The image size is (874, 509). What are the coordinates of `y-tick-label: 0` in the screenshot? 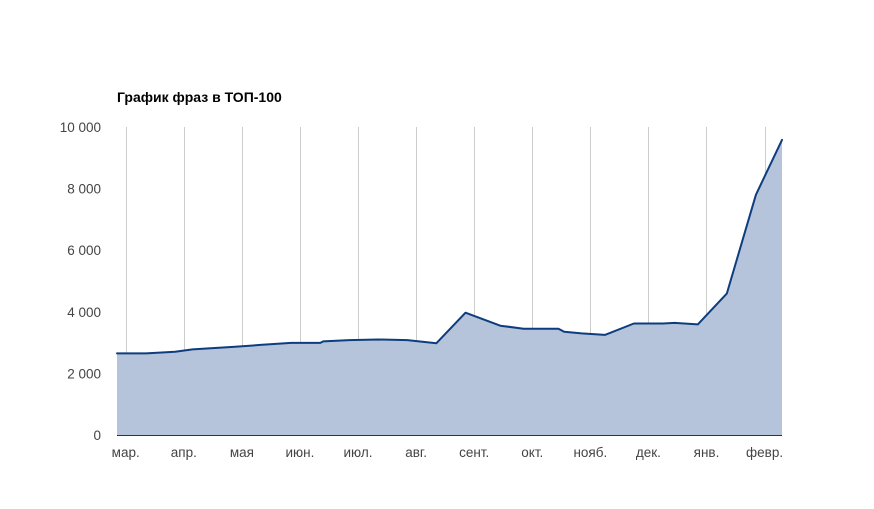 It's located at (97, 435).